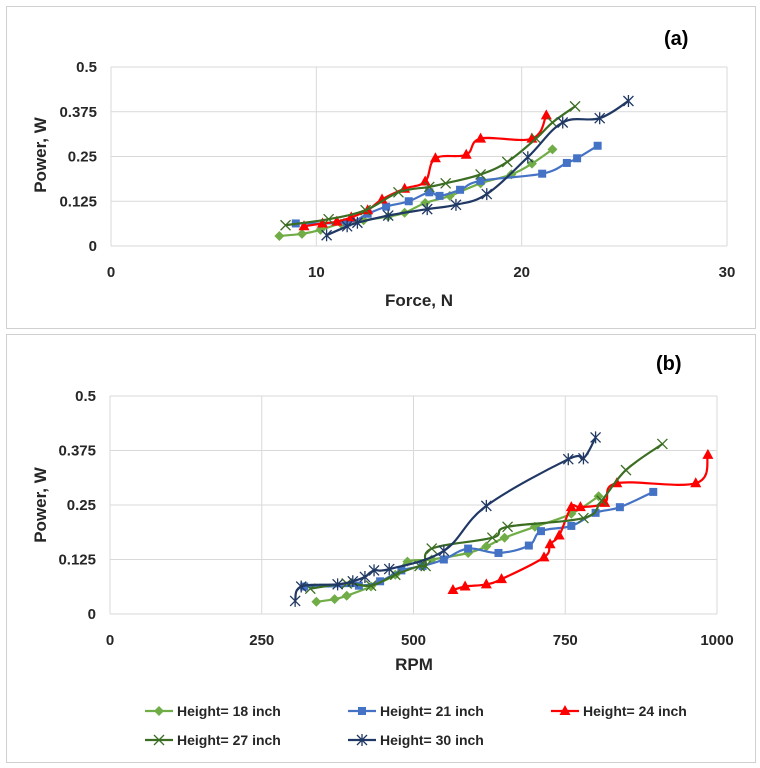  Describe the element at coordinates (78, 112) in the screenshot. I see `panel-a-y-tick-label: 0.375` at that location.